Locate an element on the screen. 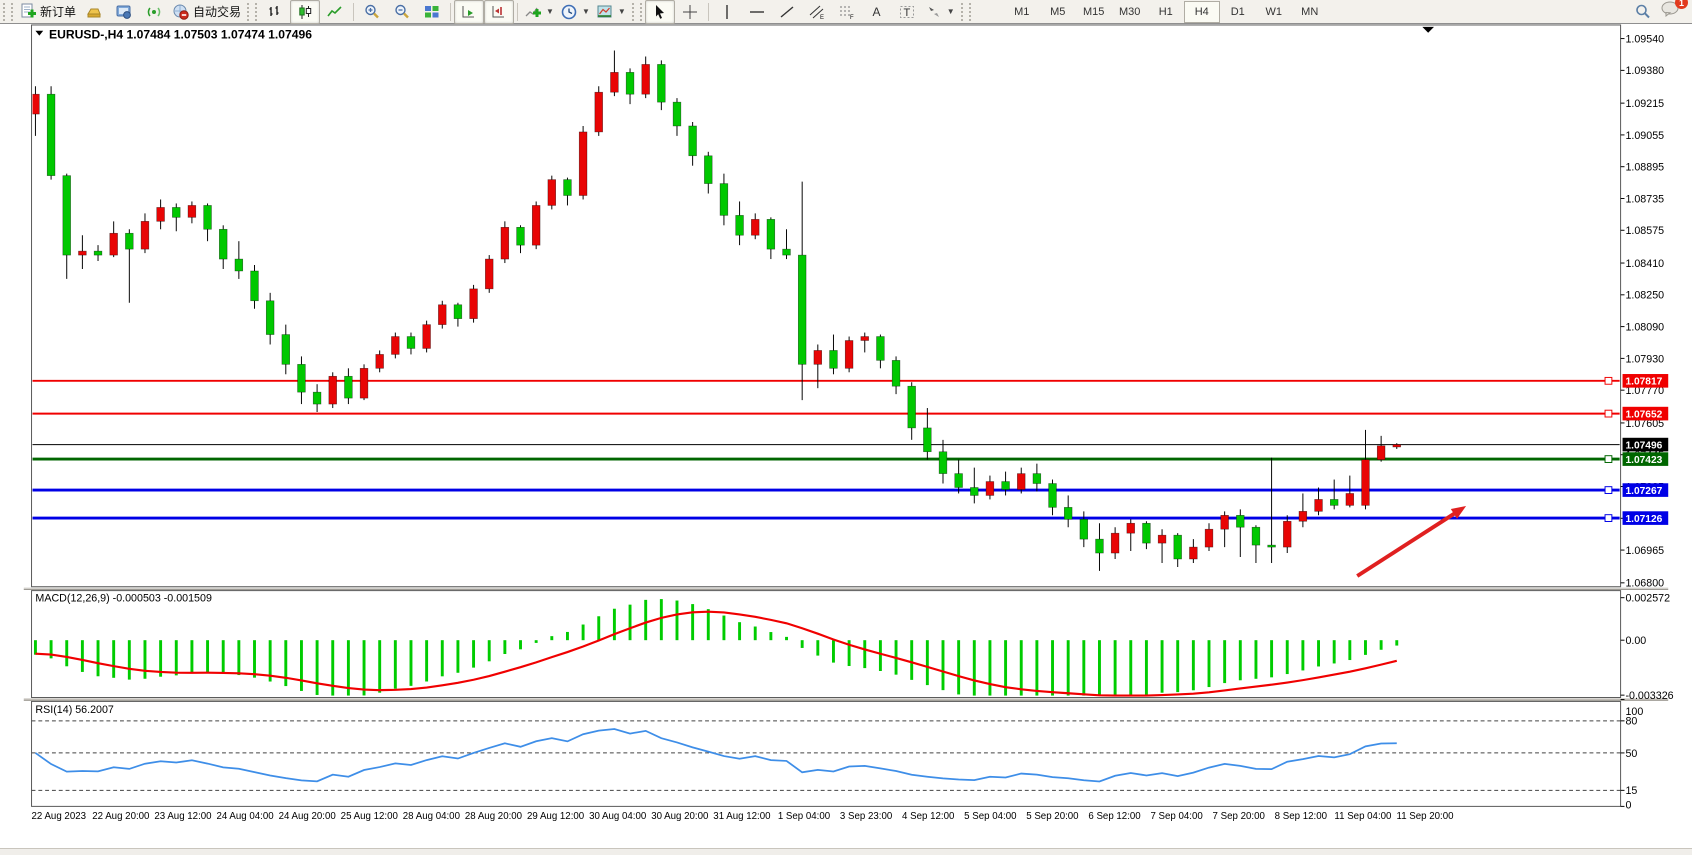 This screenshot has width=1692, height=859. chart-shift-button is located at coordinates (499, 12).